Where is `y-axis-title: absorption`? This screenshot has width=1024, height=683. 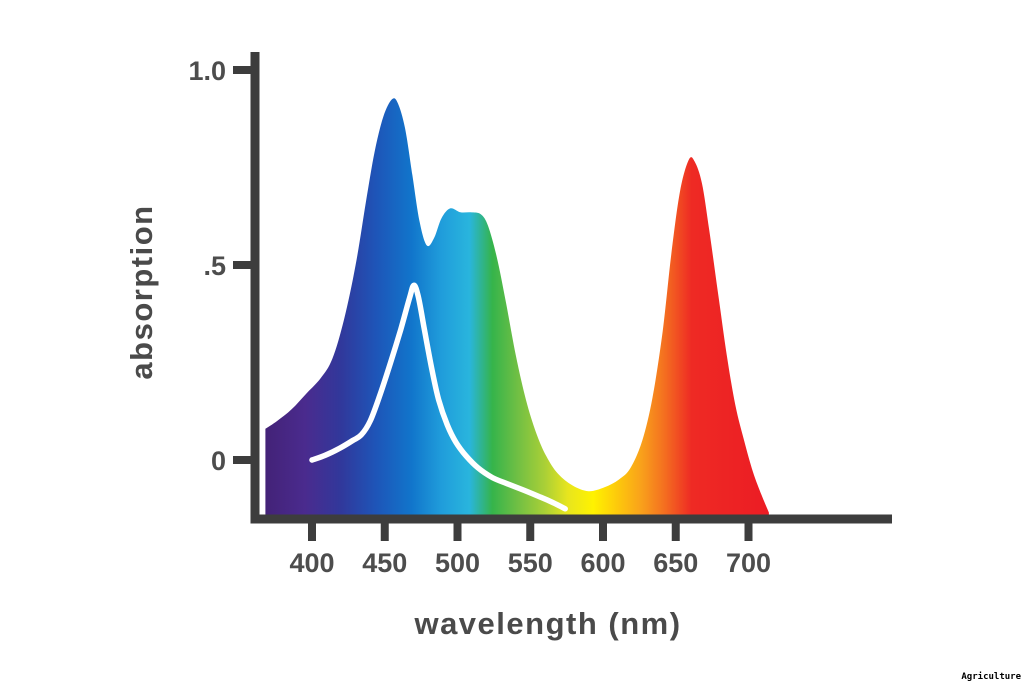
y-axis-title: absorption is located at coordinates (141, 291).